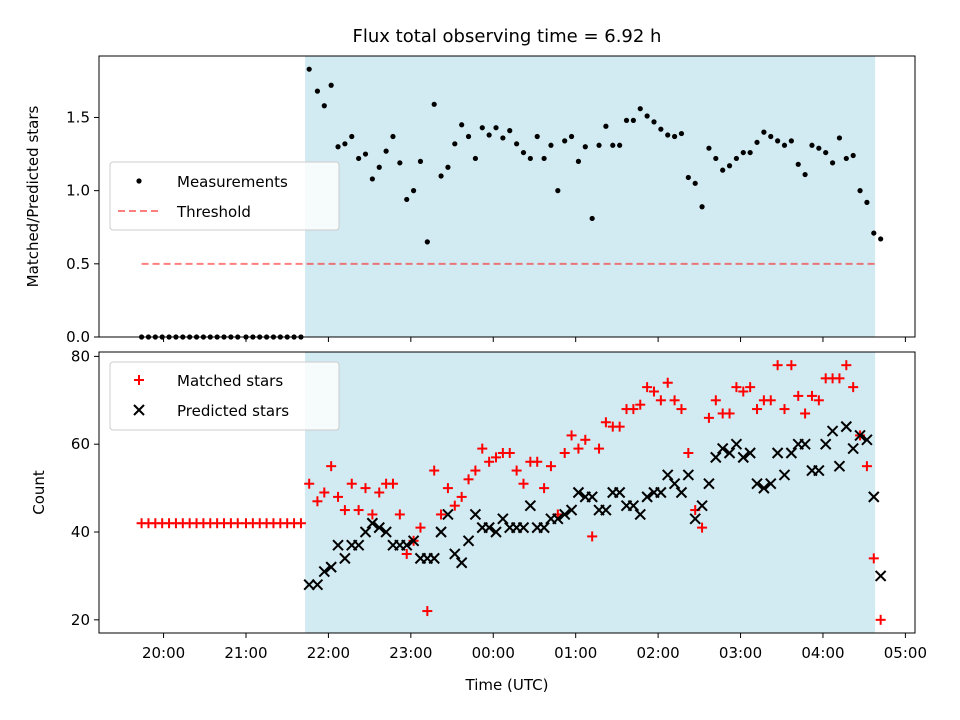 The width and height of the screenshot is (960, 720). I want to click on legend-measurements-label: Measurements, so click(232, 182).